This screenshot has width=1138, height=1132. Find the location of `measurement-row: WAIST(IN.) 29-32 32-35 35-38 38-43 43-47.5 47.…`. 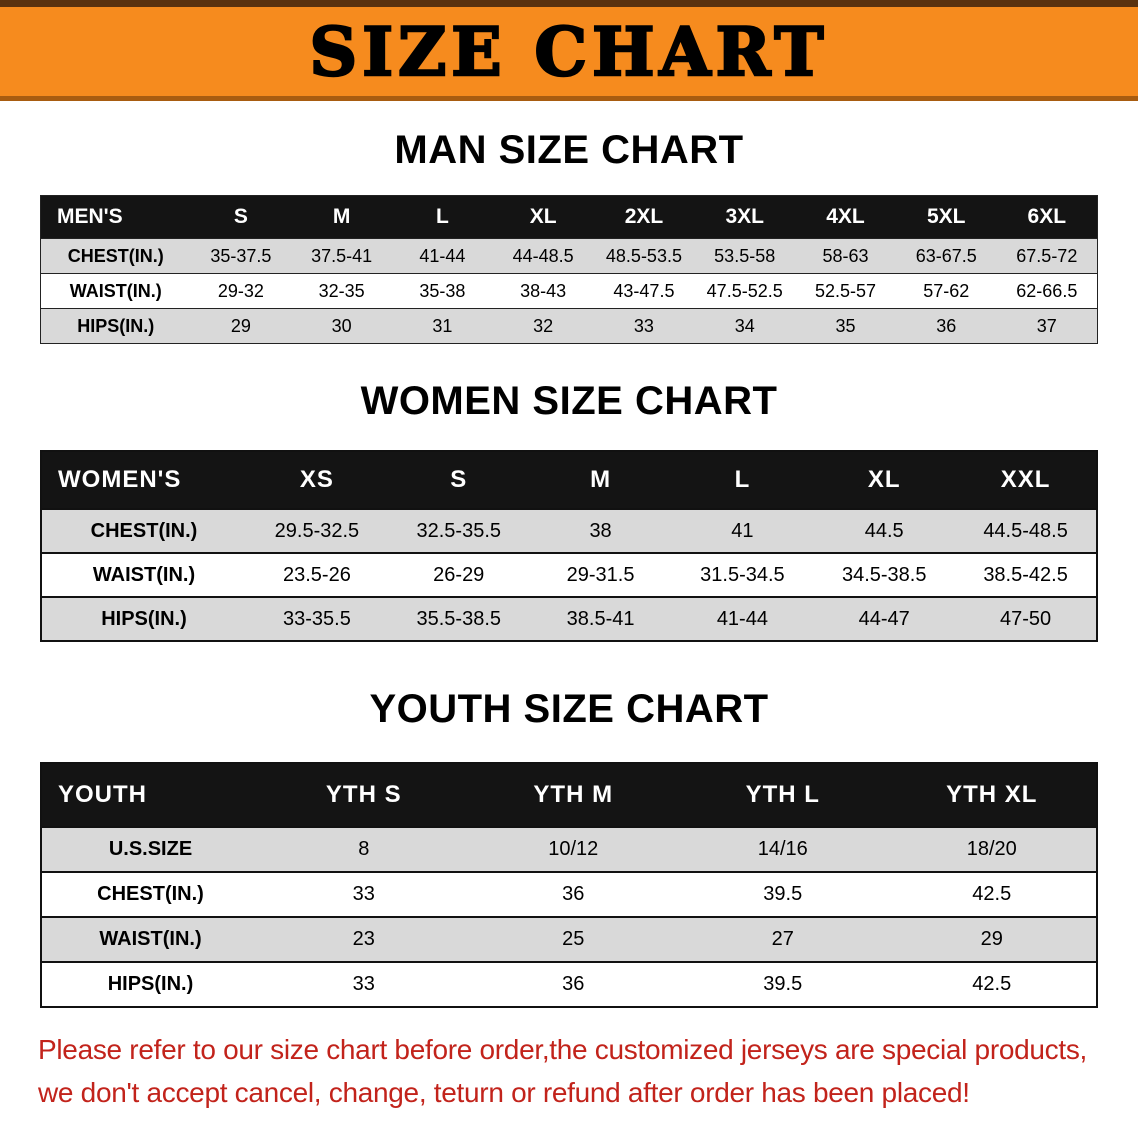

measurement-row: WAIST(IN.) 29-32 32-35 35-38 38-43 43-47.5 47.… is located at coordinates (569, 291).